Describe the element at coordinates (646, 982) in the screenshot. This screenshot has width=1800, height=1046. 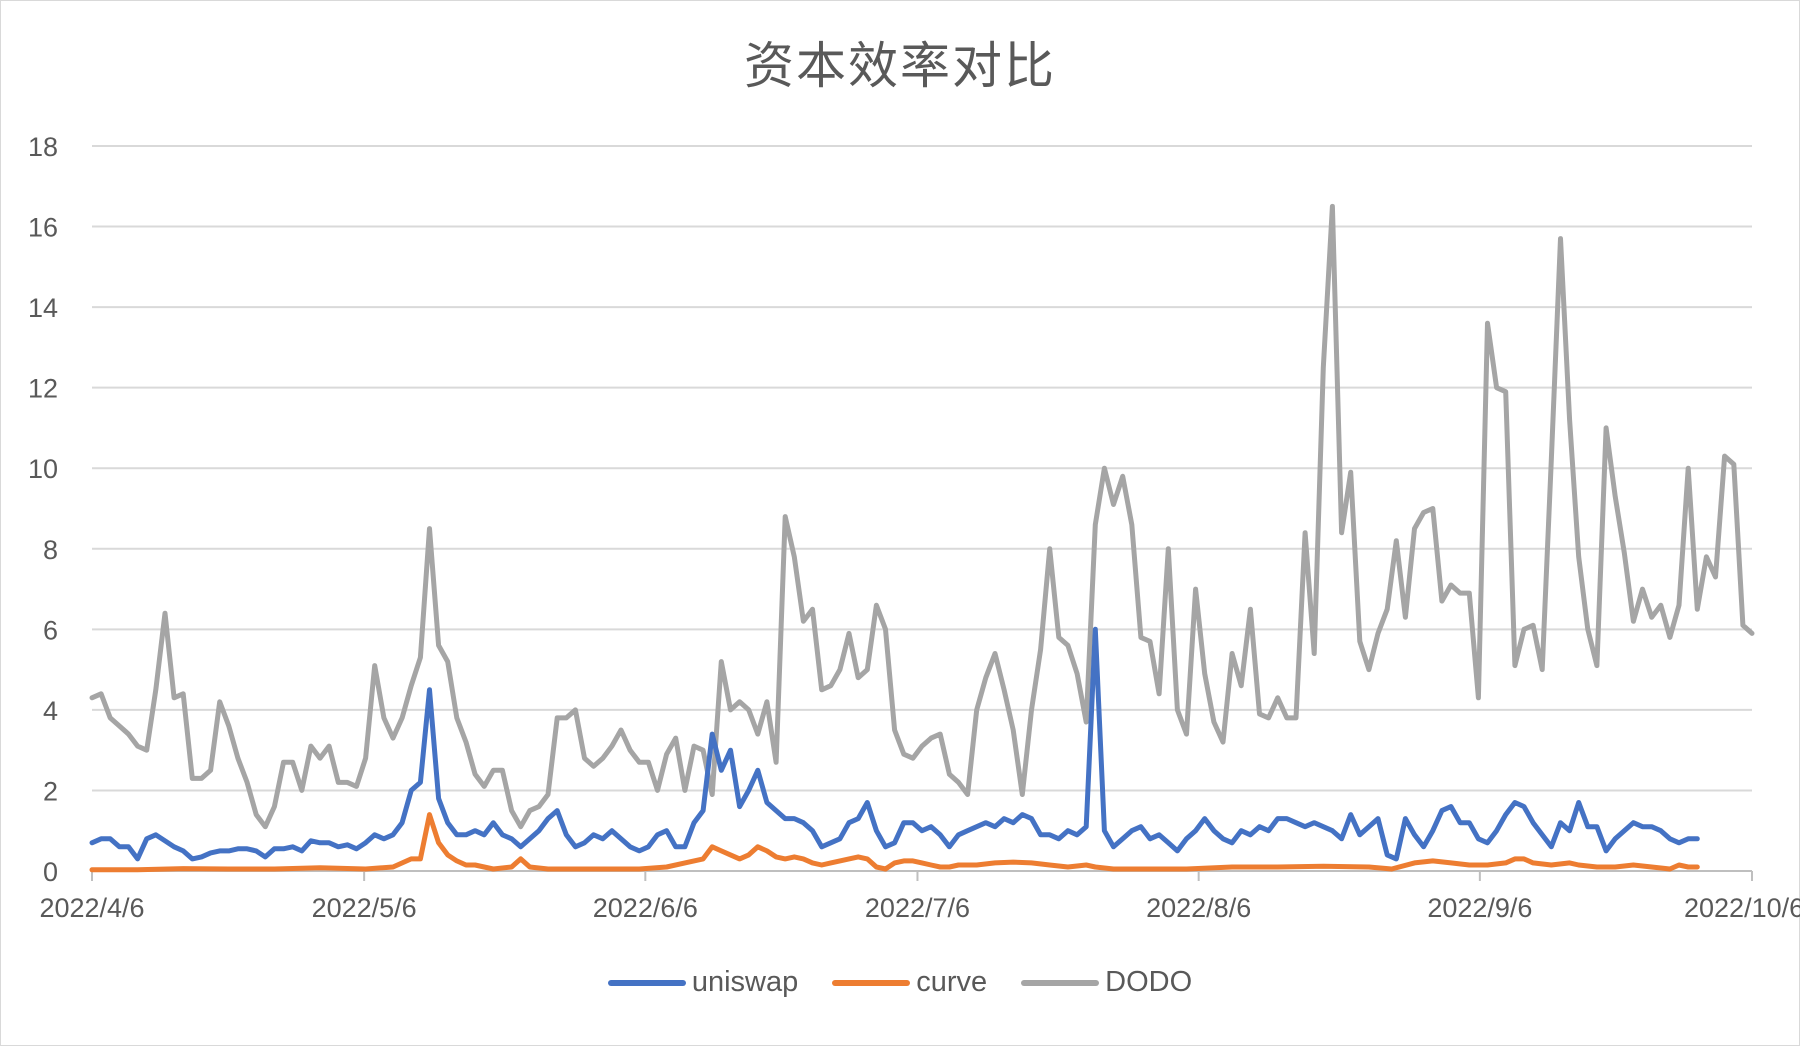
I see `legend-swatch-uniswap` at that location.